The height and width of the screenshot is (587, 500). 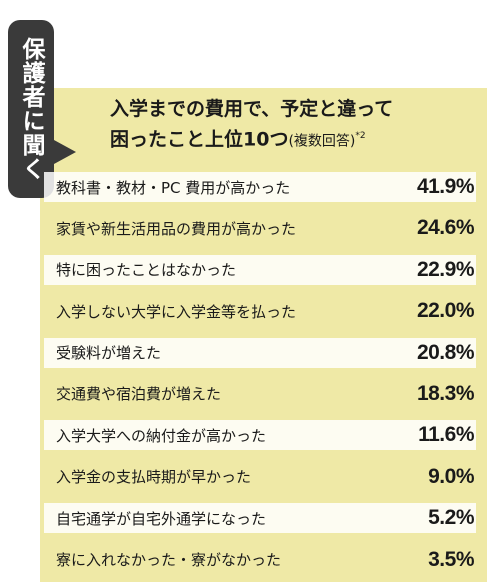 I want to click on row-value: 5.2%, so click(x=451, y=518).